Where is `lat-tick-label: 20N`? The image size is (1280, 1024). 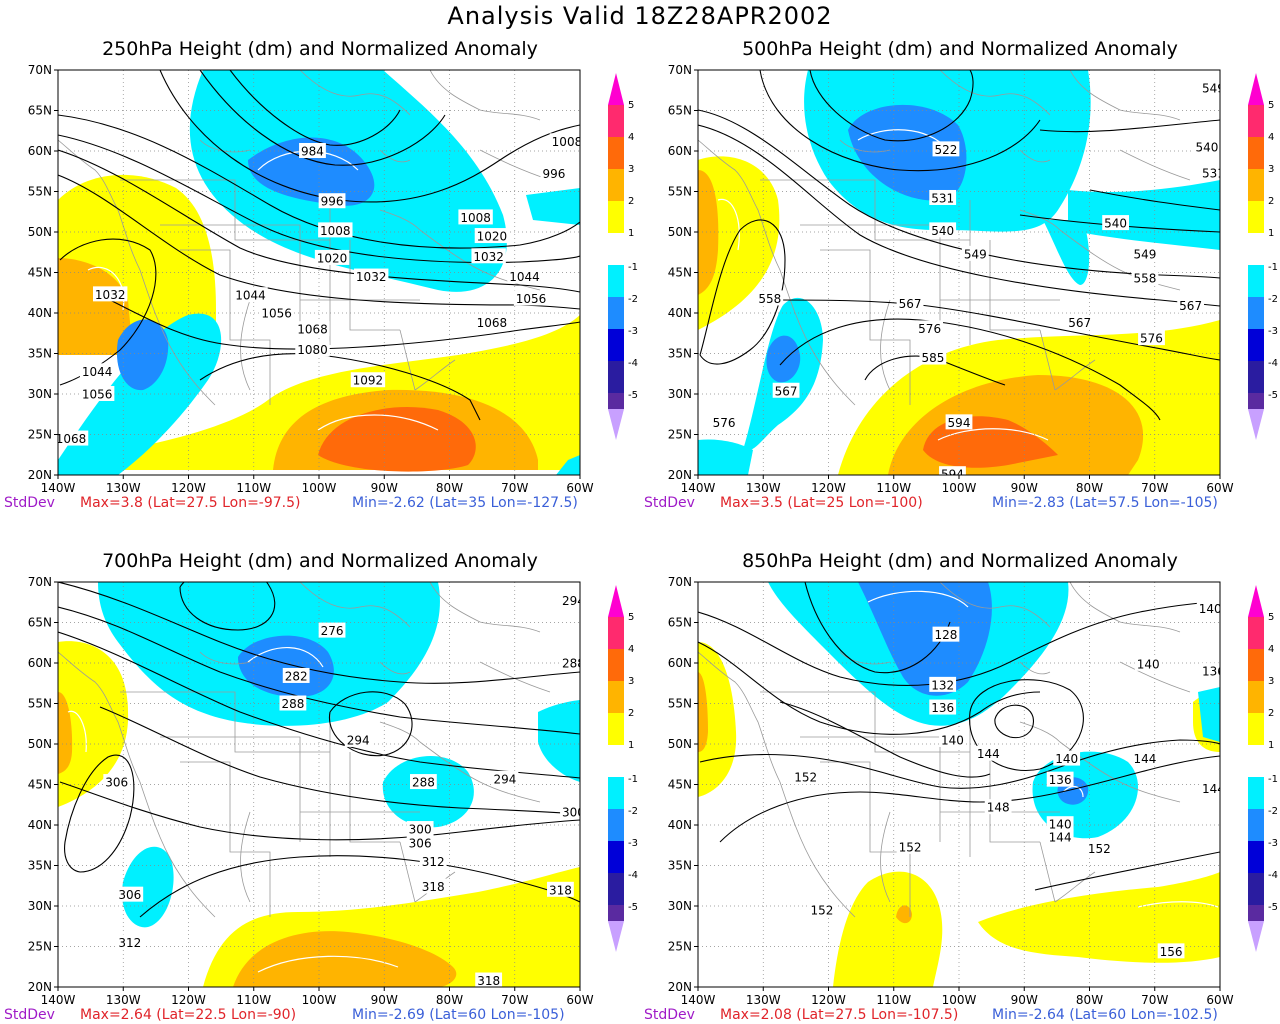 lat-tick-label: 20N is located at coordinates (40, 475).